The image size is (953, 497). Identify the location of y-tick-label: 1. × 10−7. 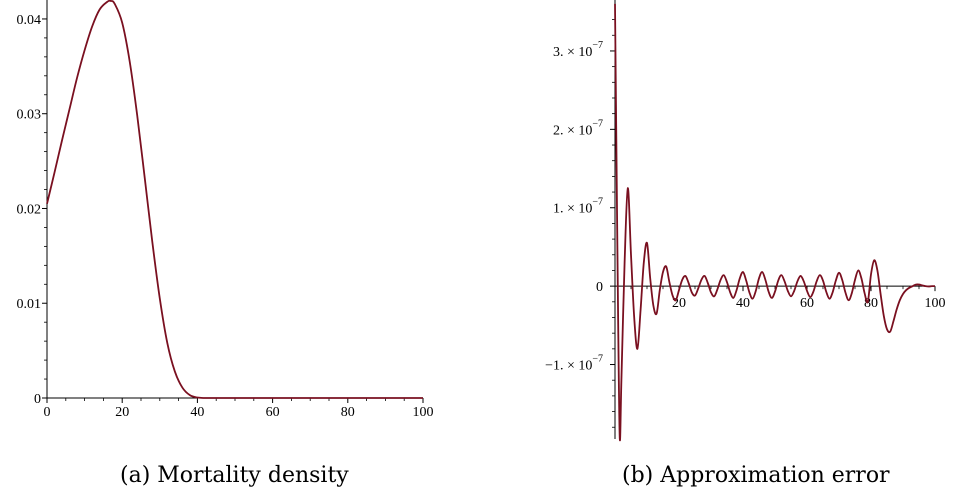
(578, 207).